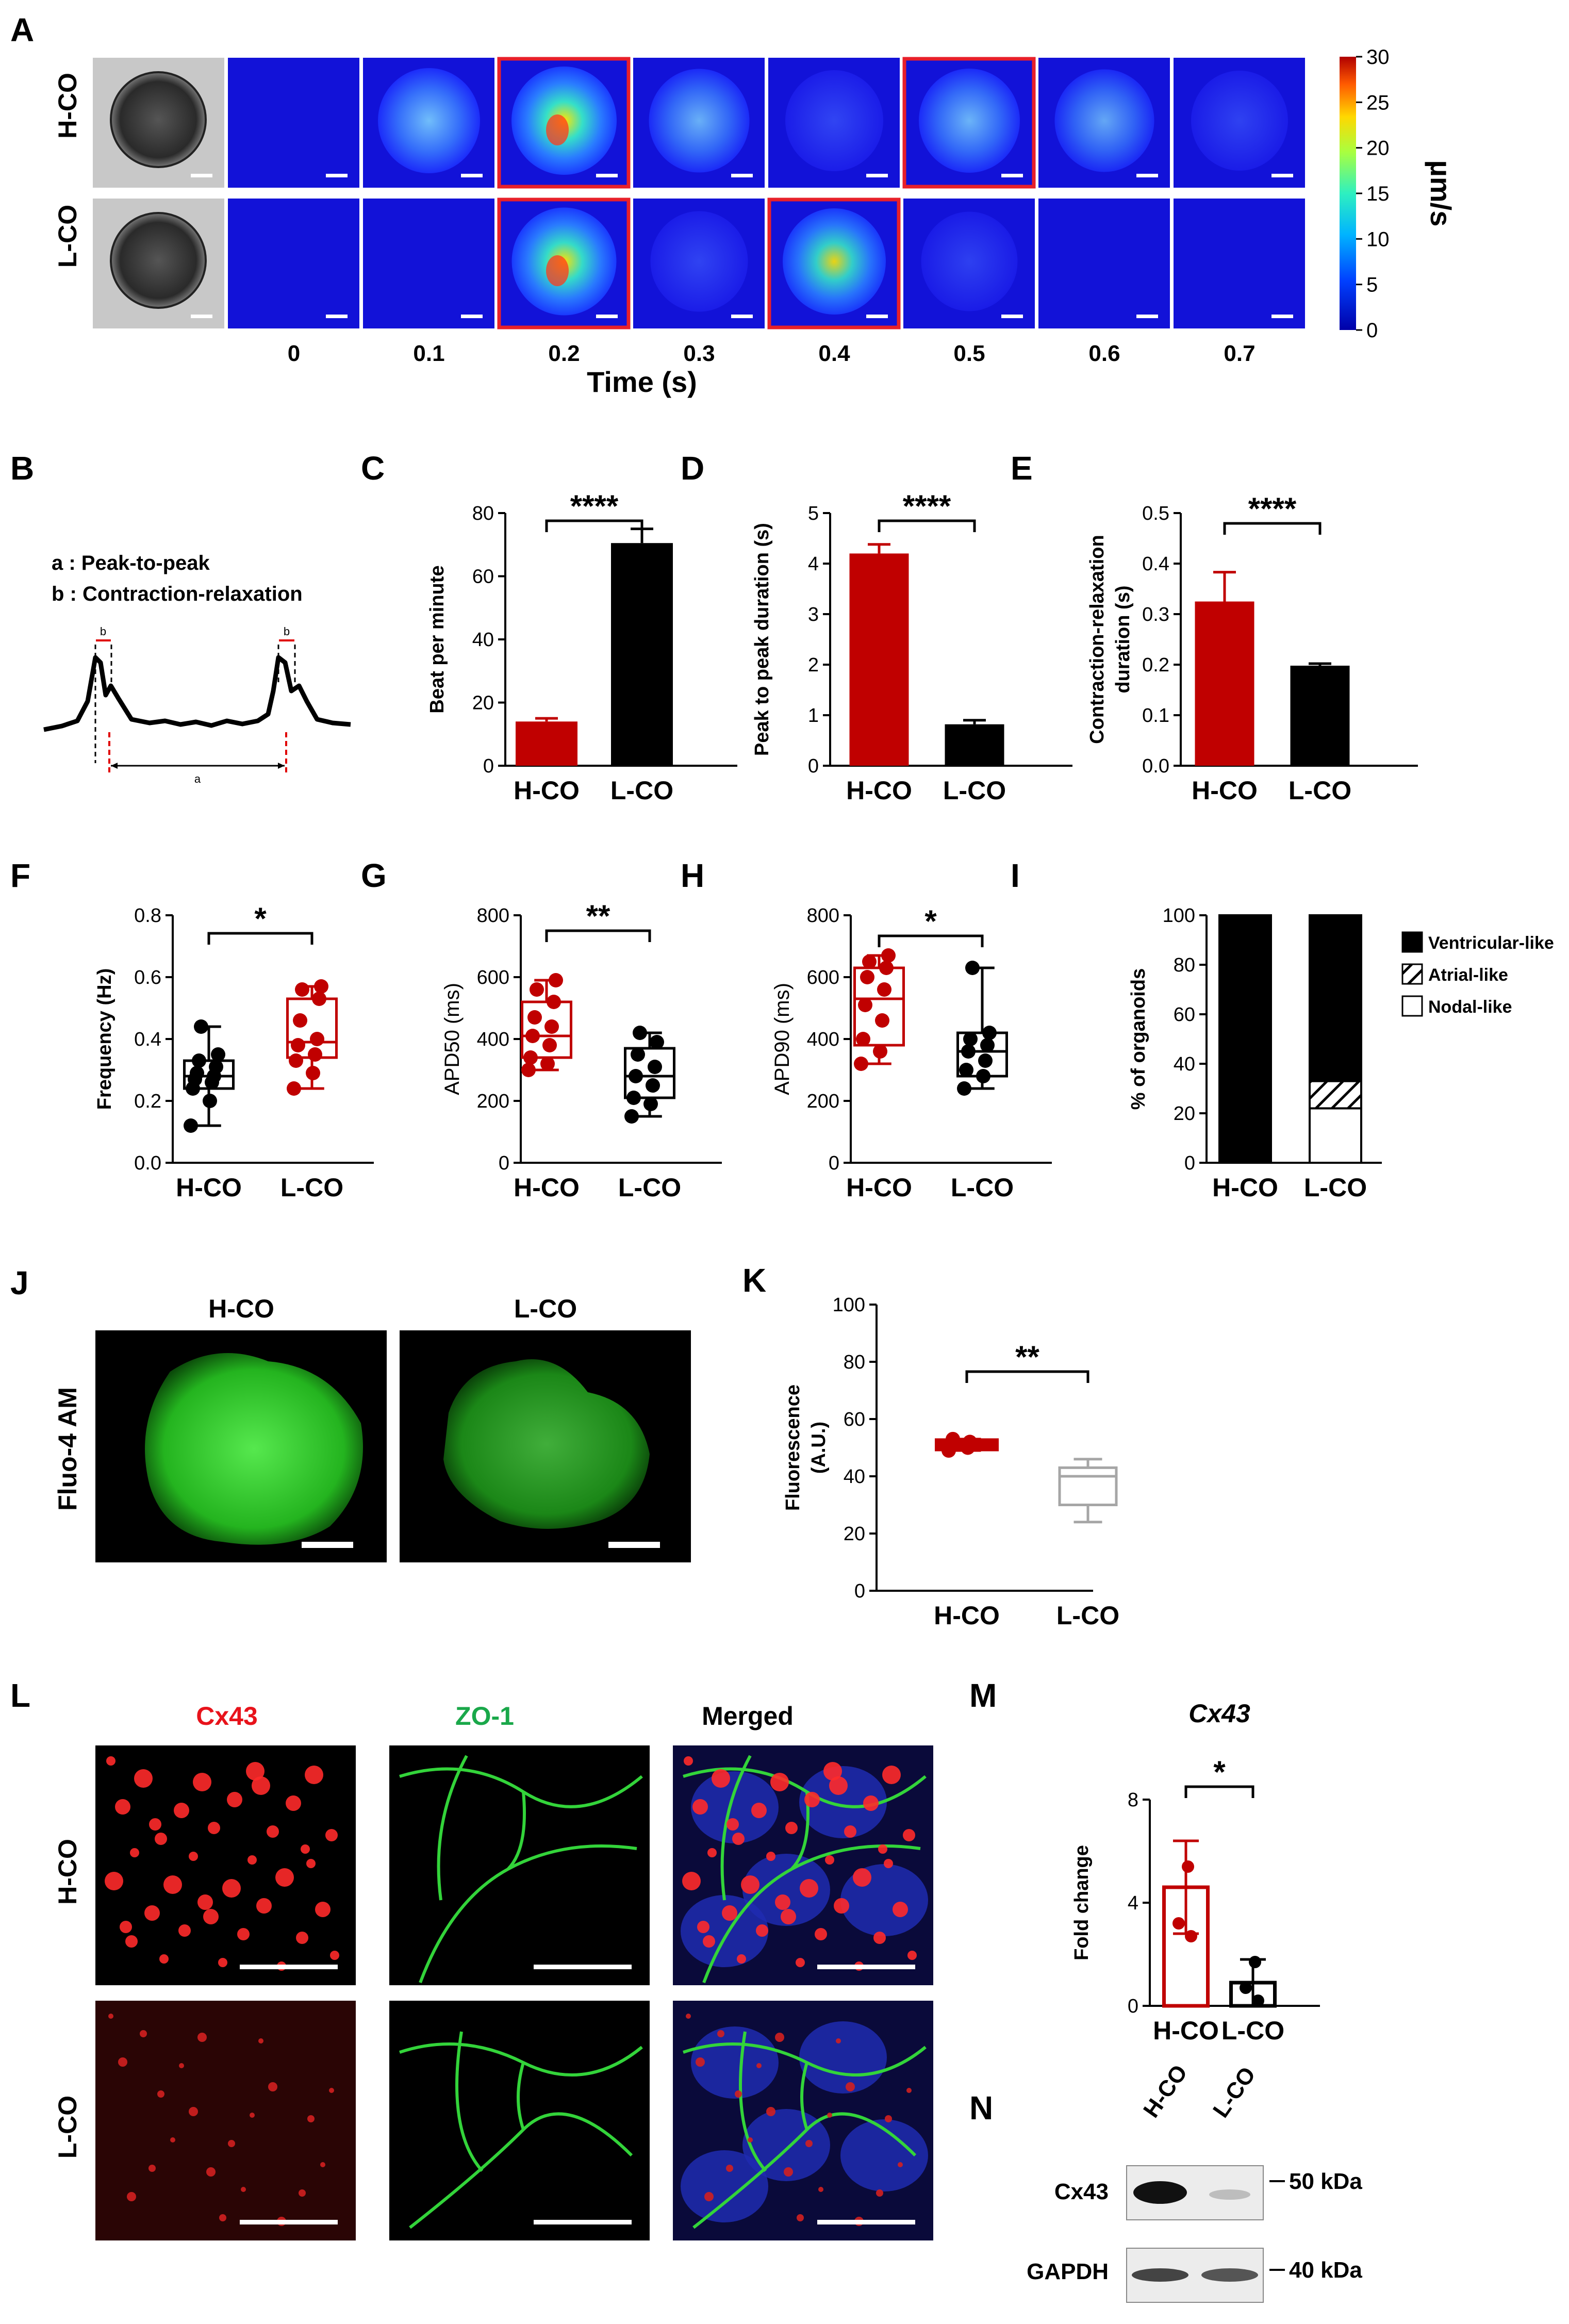 The height and width of the screenshot is (2324, 1569). What do you see at coordinates (148, 1039) in the screenshot?
I see `y-tick-label: 0.4` at bounding box center [148, 1039].